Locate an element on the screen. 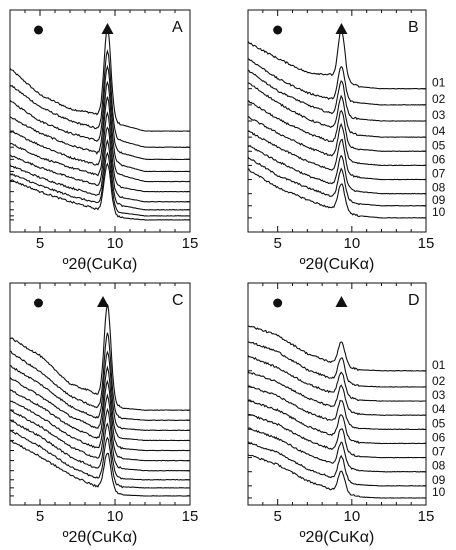  panel-label: B is located at coordinates (413, 27).